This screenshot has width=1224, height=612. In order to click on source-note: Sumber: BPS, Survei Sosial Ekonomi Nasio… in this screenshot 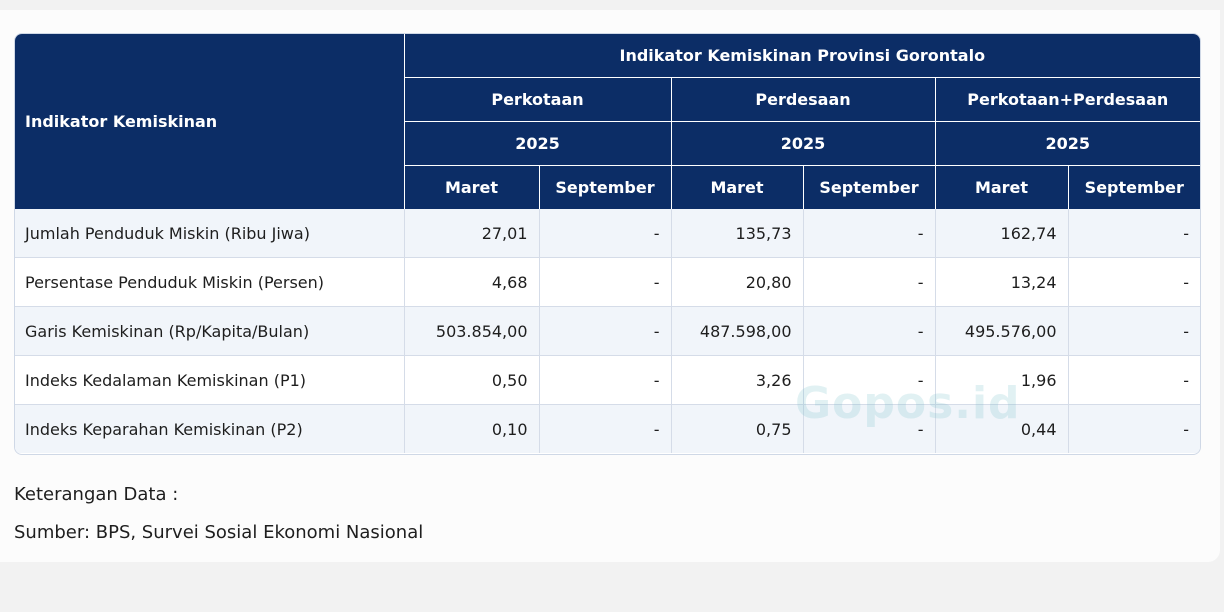, I will do `click(219, 532)`.